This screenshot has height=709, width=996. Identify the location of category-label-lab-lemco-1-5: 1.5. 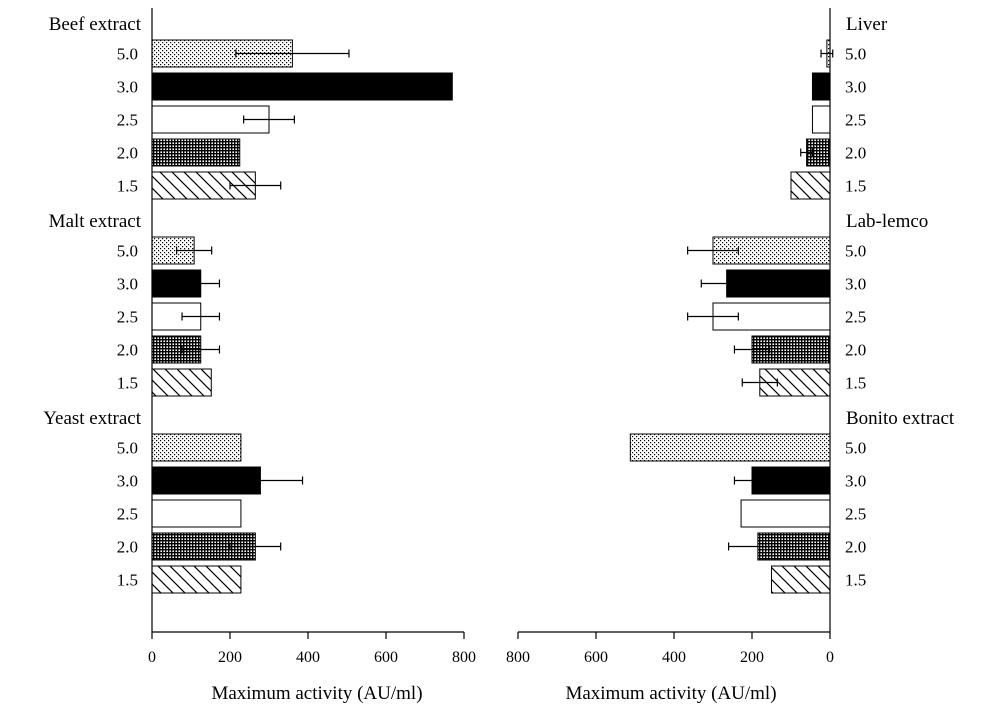
(855, 383).